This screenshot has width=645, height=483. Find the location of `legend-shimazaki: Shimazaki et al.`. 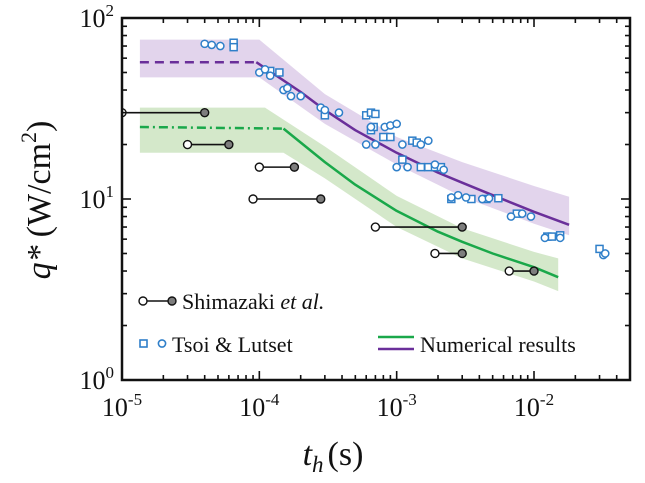

legend-shimazaki: Shimazaki et al. is located at coordinates (231, 301).